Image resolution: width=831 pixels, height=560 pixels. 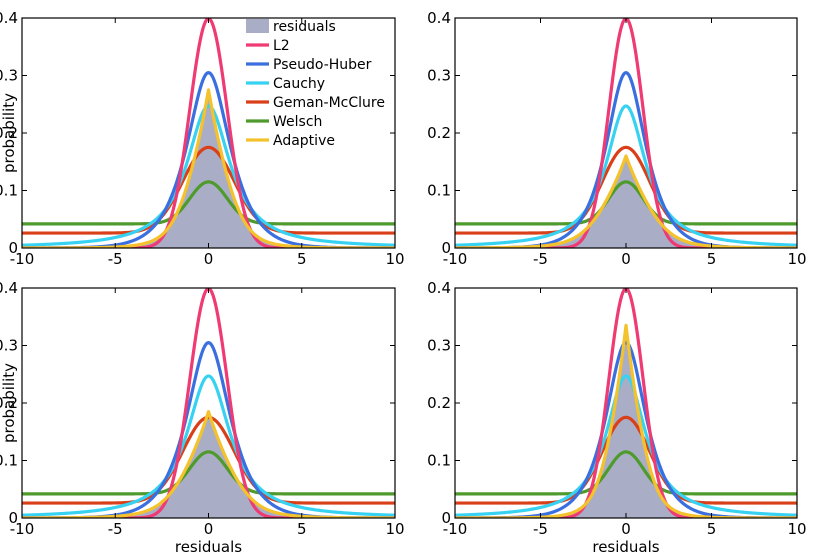 What do you see at coordinates (304, 27) in the screenshot?
I see `legend-label: residuals` at bounding box center [304, 27].